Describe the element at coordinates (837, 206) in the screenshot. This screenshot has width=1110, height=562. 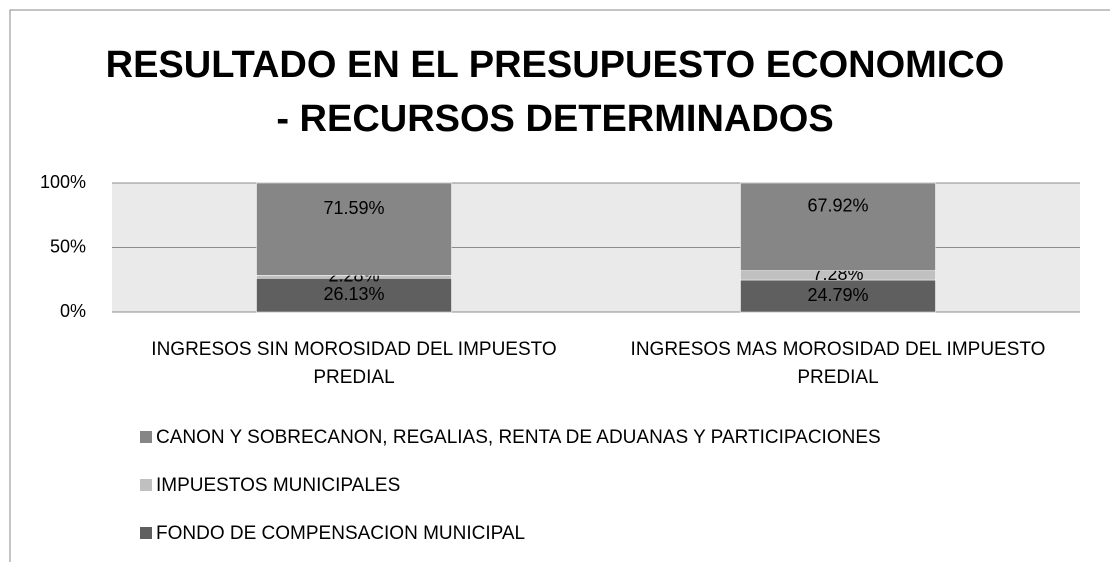
I see `data-label: 67.92%` at that location.